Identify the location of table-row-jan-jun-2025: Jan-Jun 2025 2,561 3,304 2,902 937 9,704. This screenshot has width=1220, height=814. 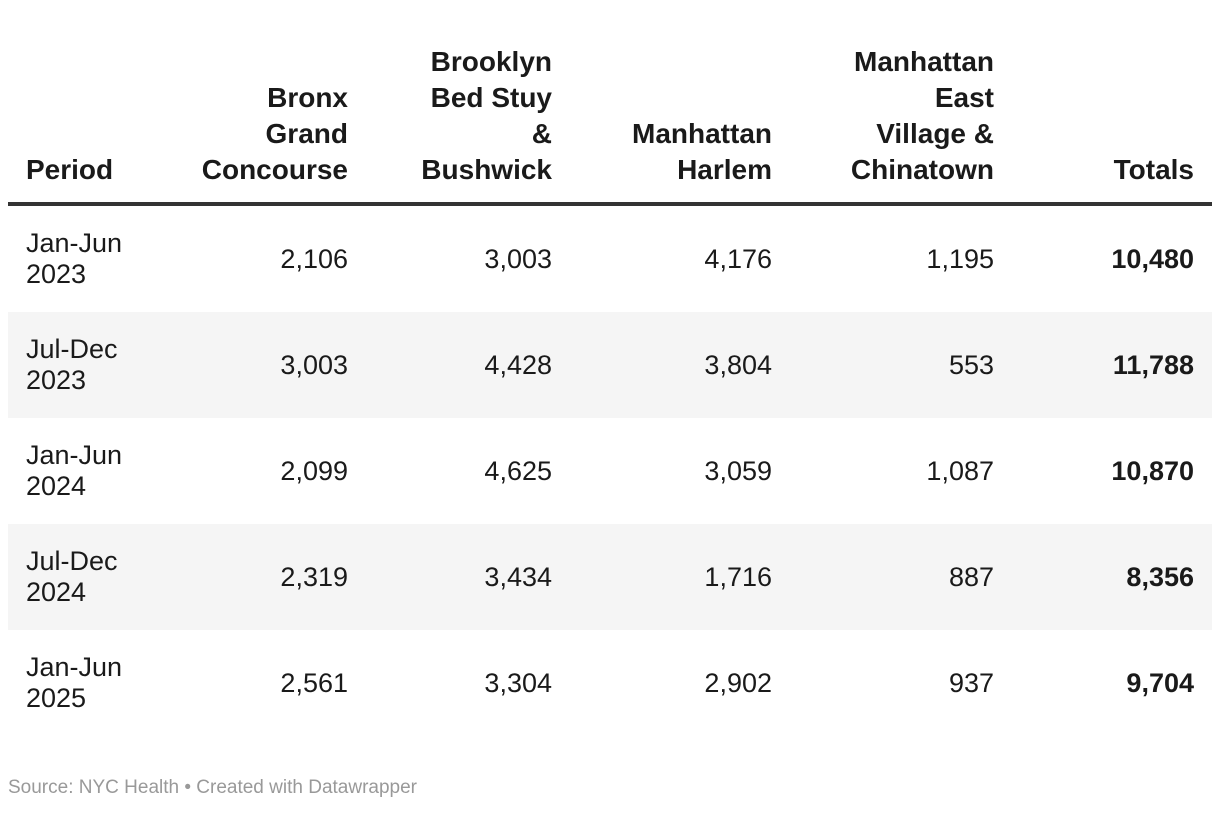
(610, 683).